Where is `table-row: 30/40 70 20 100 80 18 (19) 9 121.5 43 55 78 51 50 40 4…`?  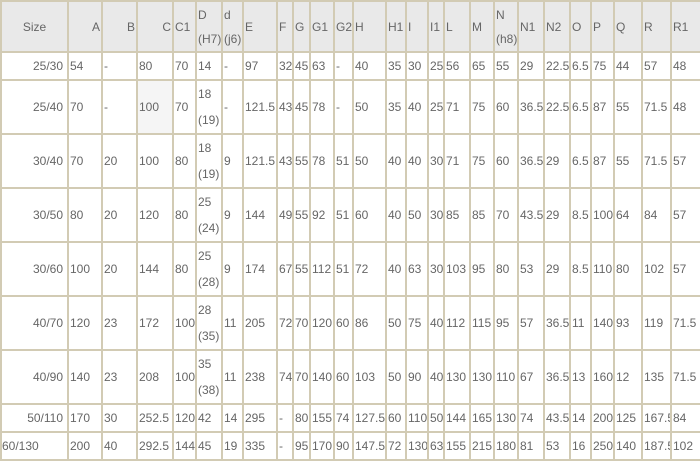 table-row: 30/40 70 20 100 80 18 (19) 9 121.5 43 55 78 51 50 40 4… is located at coordinates (350, 161).